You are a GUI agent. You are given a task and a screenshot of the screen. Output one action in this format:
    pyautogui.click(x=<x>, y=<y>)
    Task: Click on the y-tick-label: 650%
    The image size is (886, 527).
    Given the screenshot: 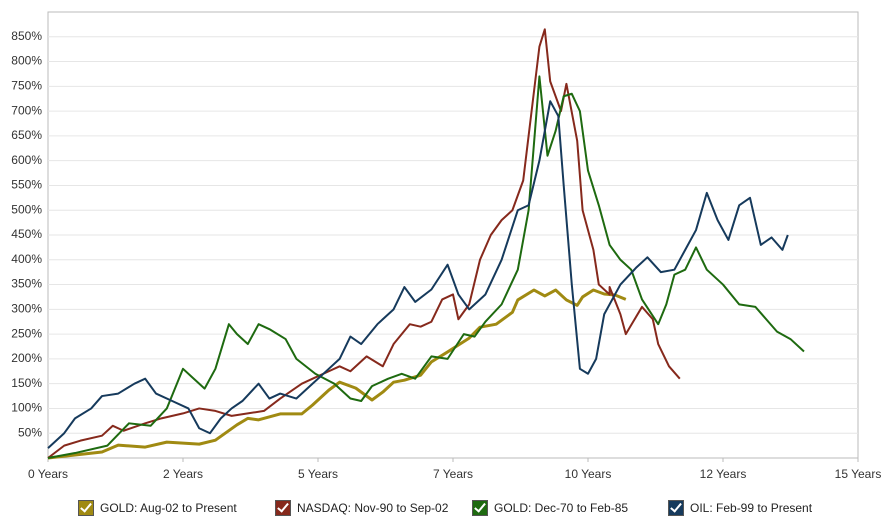 What is the action you would take?
    pyautogui.click(x=26, y=135)
    